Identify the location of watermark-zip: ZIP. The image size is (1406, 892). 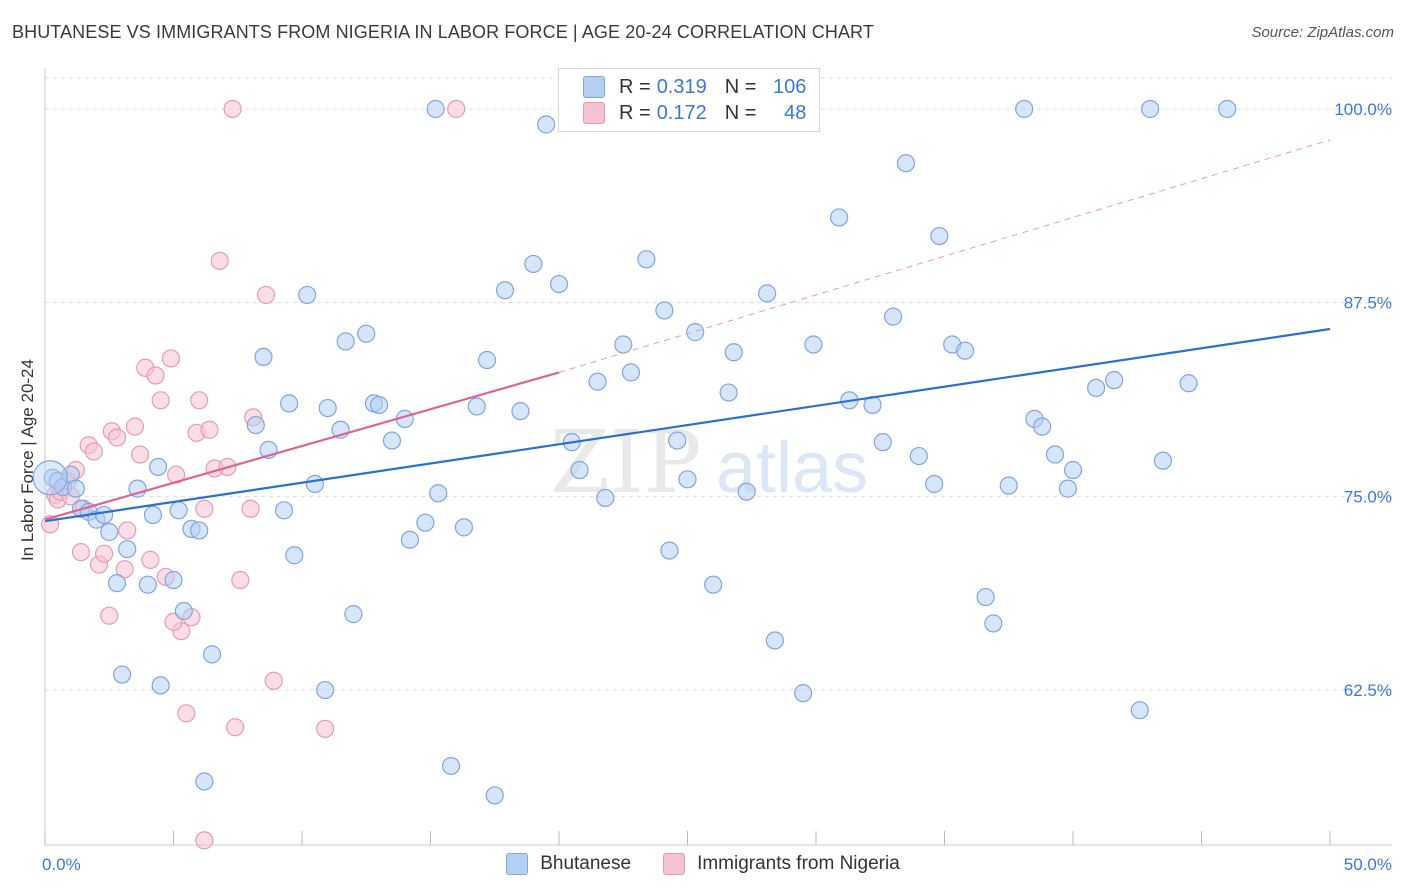
(626, 463).